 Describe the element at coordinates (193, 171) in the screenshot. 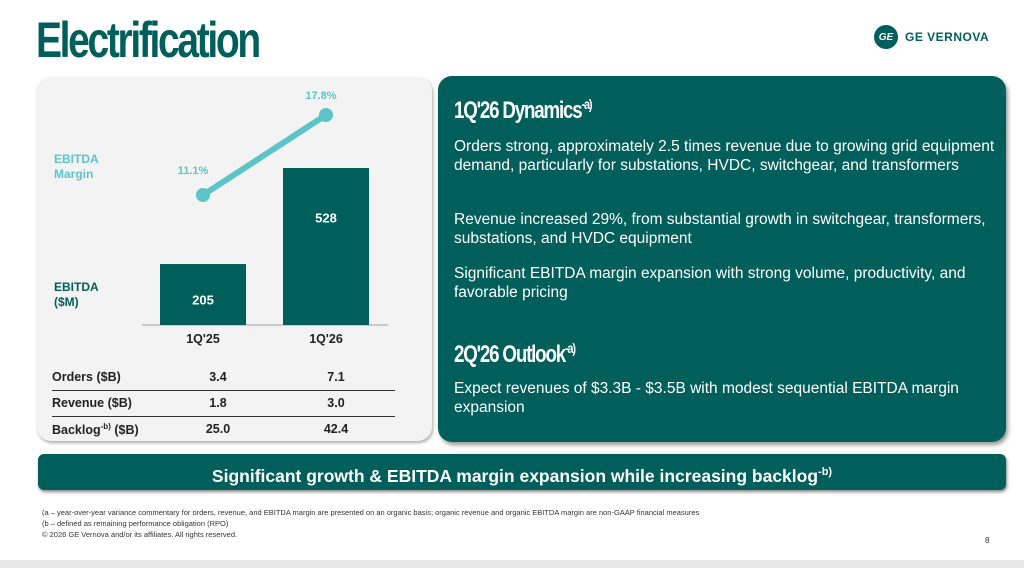

I see `margin-label: 11.1%` at that location.